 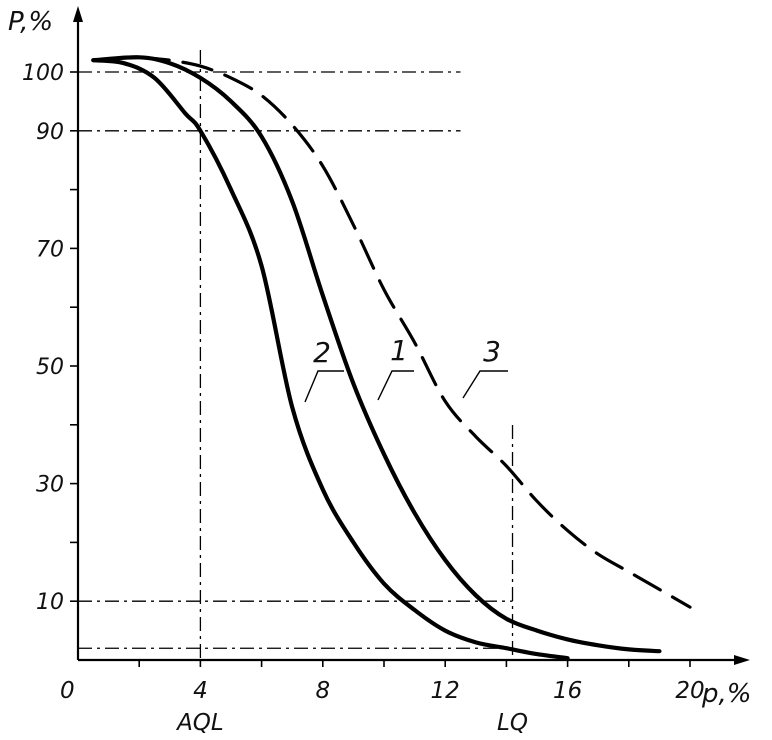 I want to click on x-tick-label: 20, so click(x=689, y=691).